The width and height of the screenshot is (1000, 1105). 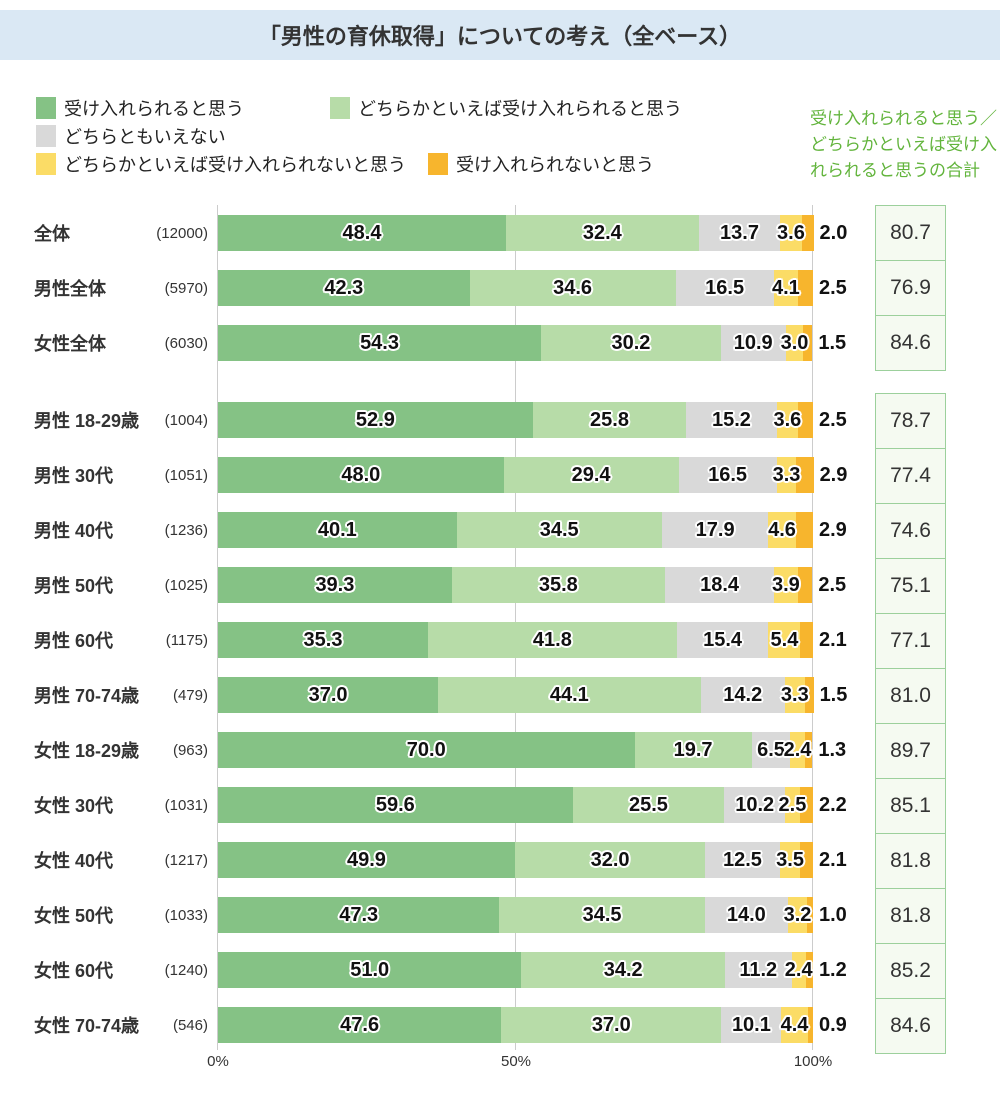 What do you see at coordinates (121, 970) in the screenshot?
I see `row-label-wrap: 女性 60代 (1240)` at bounding box center [121, 970].